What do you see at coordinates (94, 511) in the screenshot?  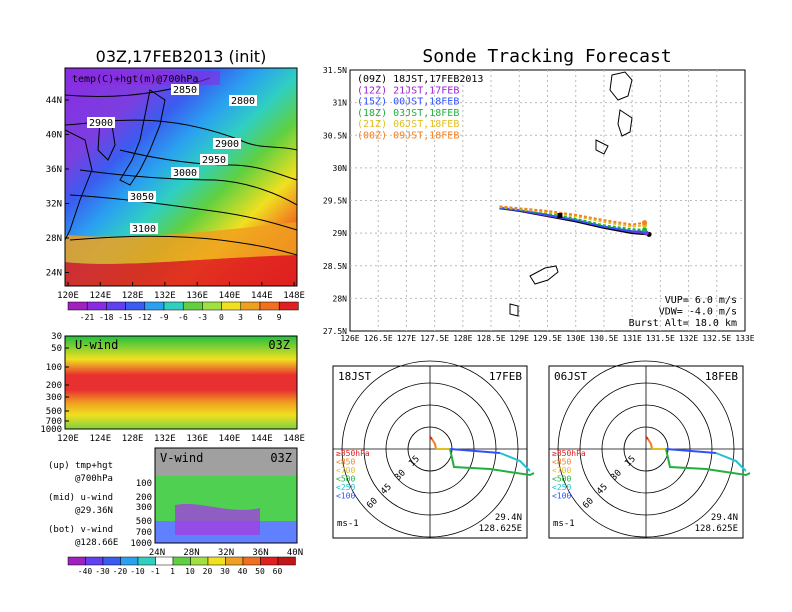 I see `note-line2: @29.36N` at bounding box center [94, 511].